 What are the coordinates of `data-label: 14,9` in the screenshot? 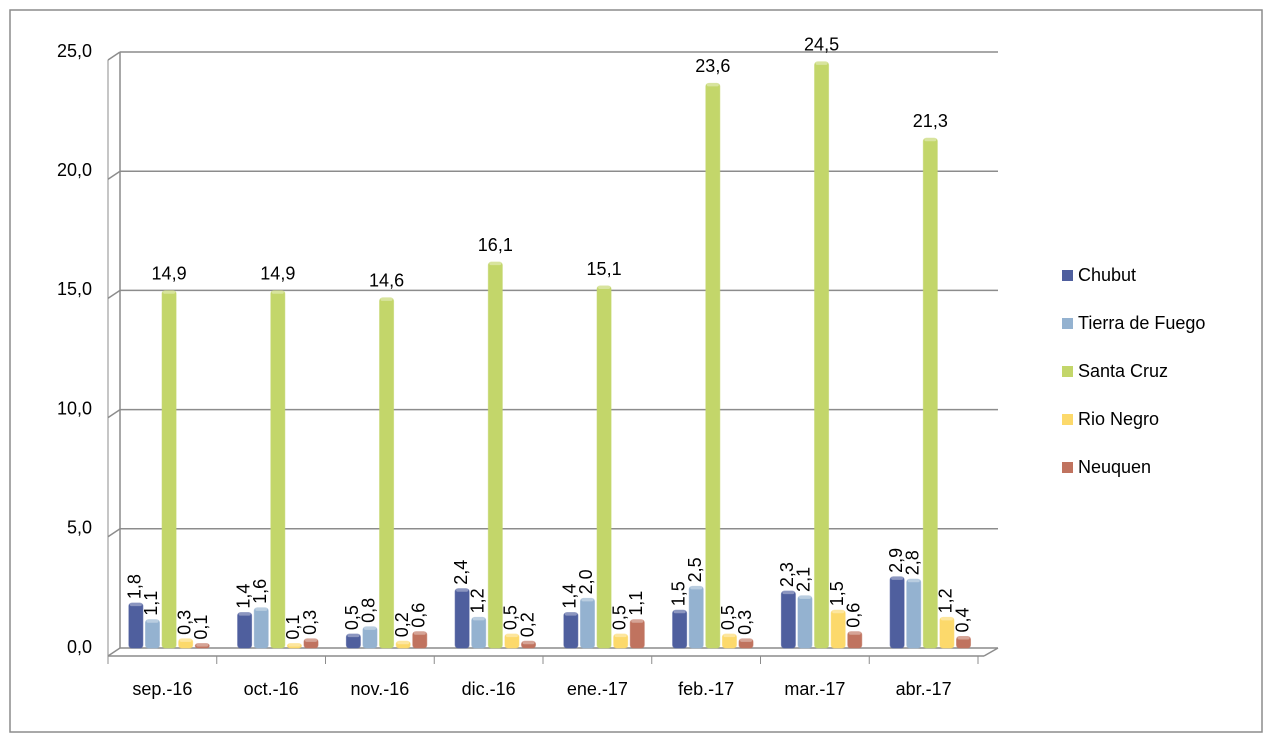 It's located at (277, 274).